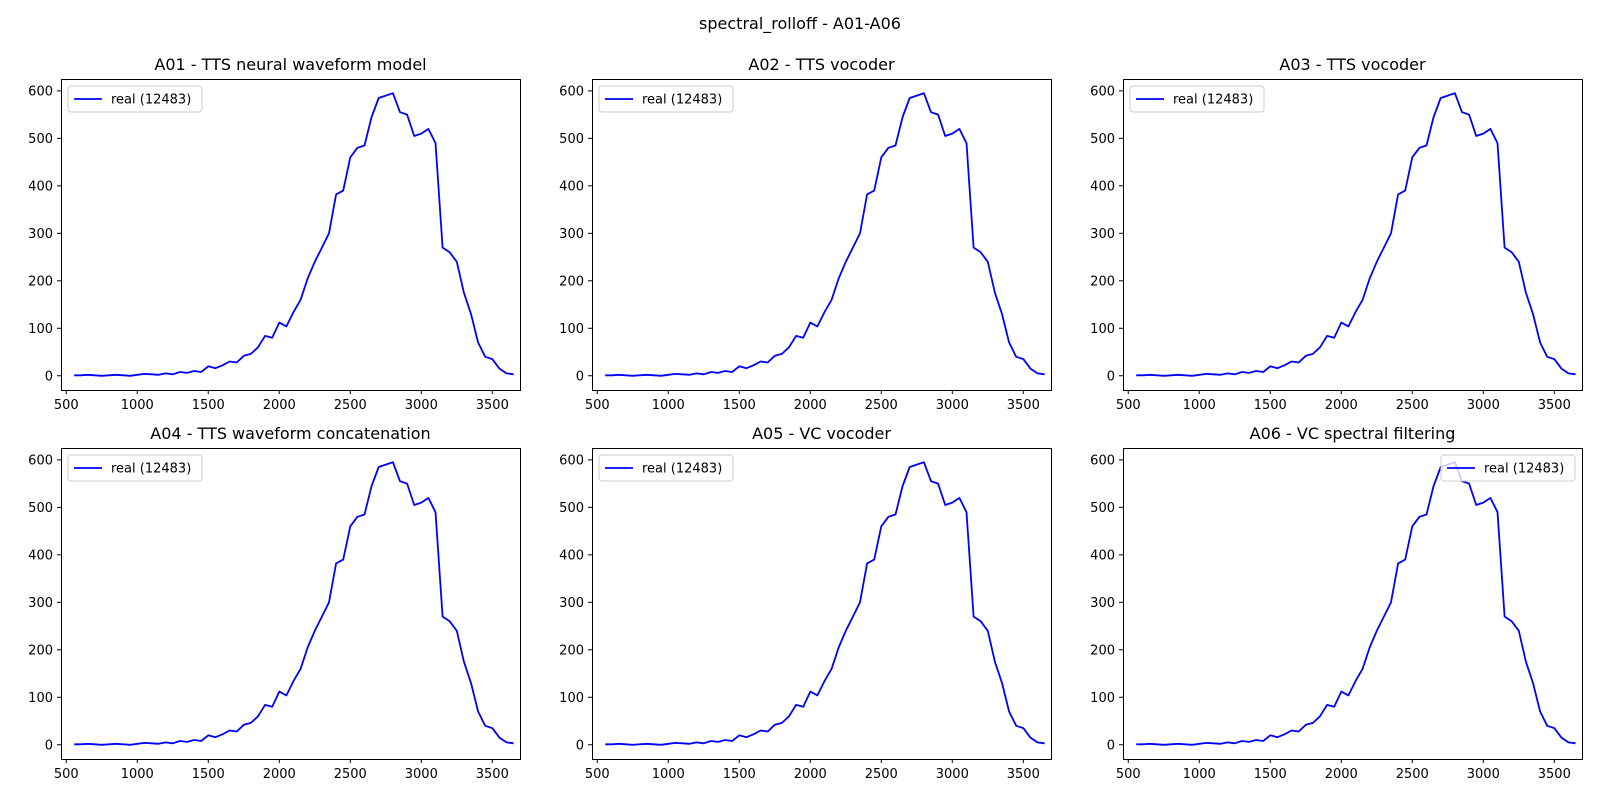  Describe the element at coordinates (290, 64) in the screenshot. I see `subplot-title: A01 - TTS neural waveform model` at that location.